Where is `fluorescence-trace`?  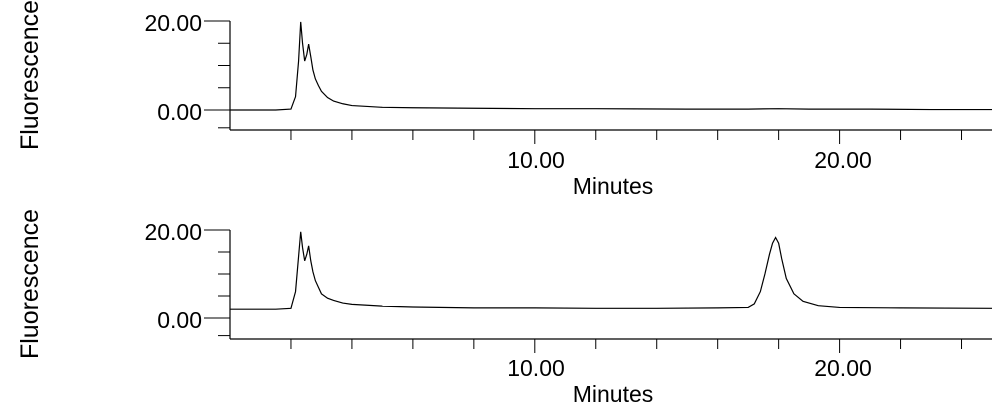
fluorescence-trace is located at coordinates (611, 270).